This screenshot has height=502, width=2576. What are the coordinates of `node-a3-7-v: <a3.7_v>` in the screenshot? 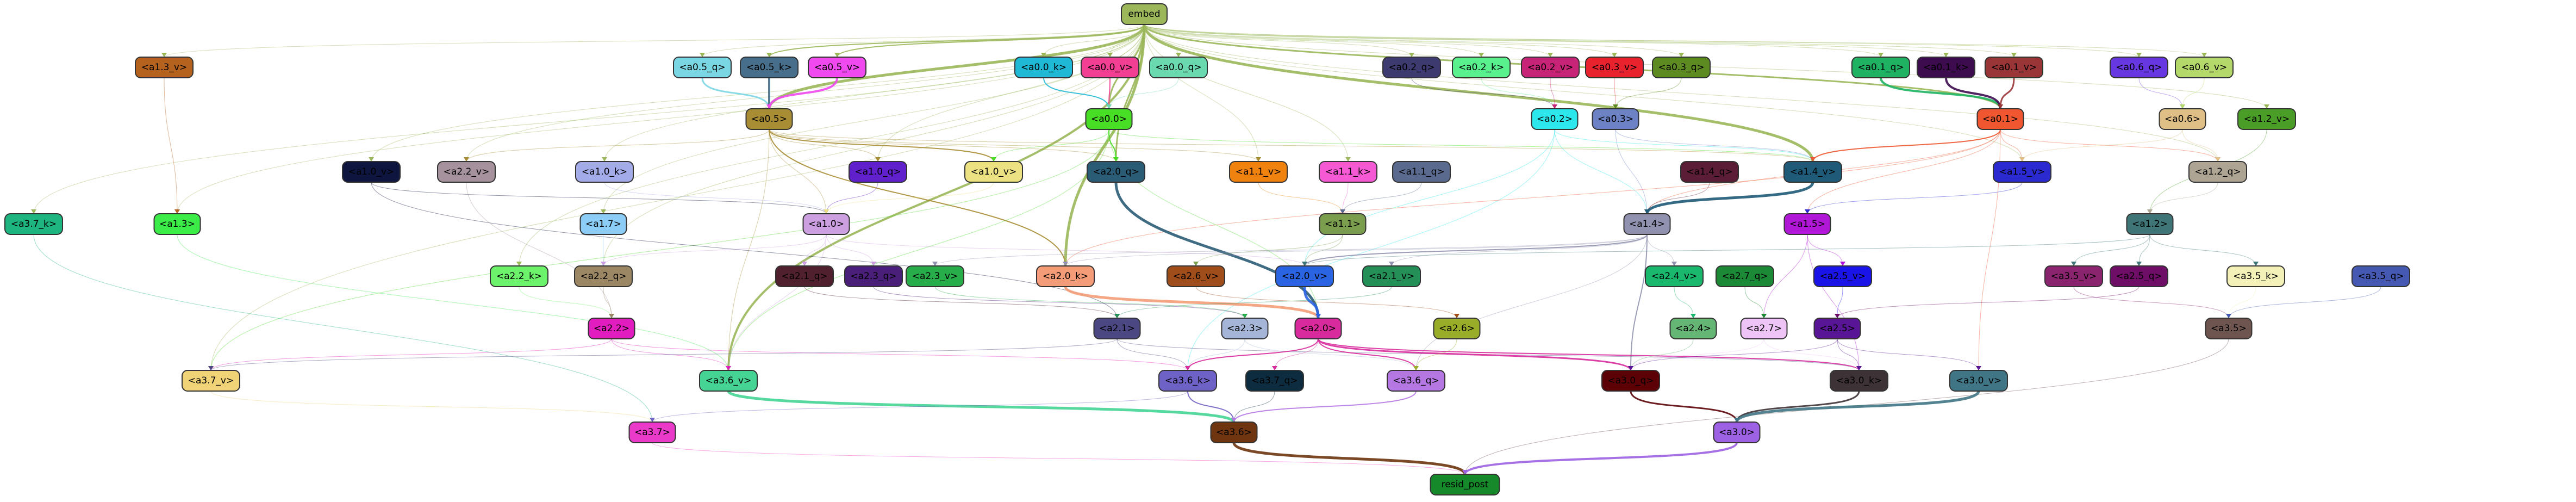 It's located at (211, 381).